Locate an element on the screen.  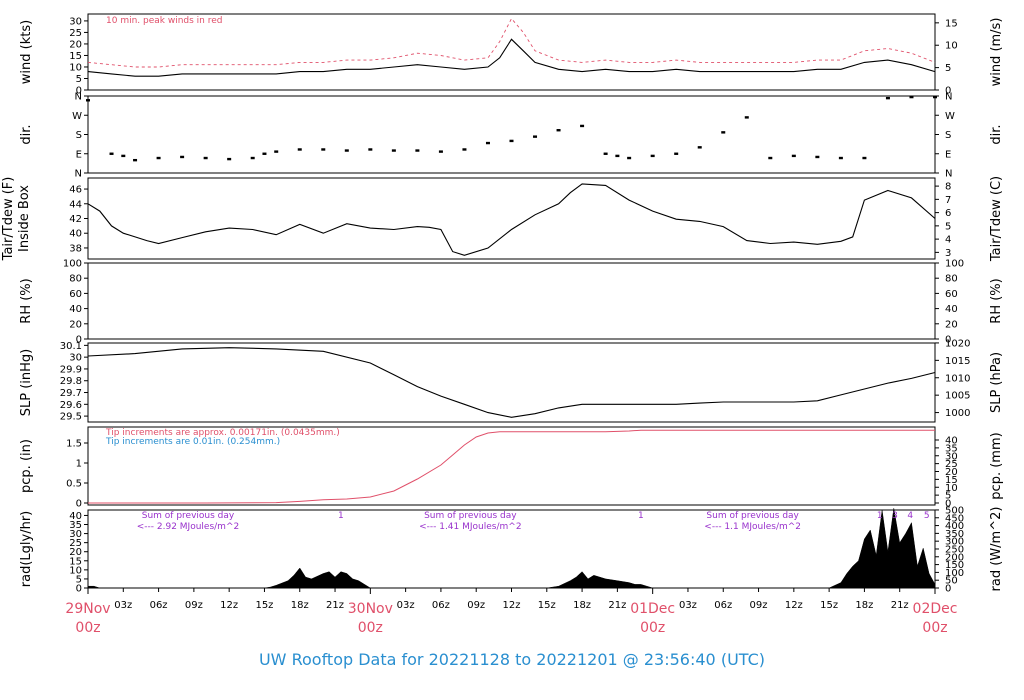
temp-right-tick-label: 4 is located at coordinates (948, 240).